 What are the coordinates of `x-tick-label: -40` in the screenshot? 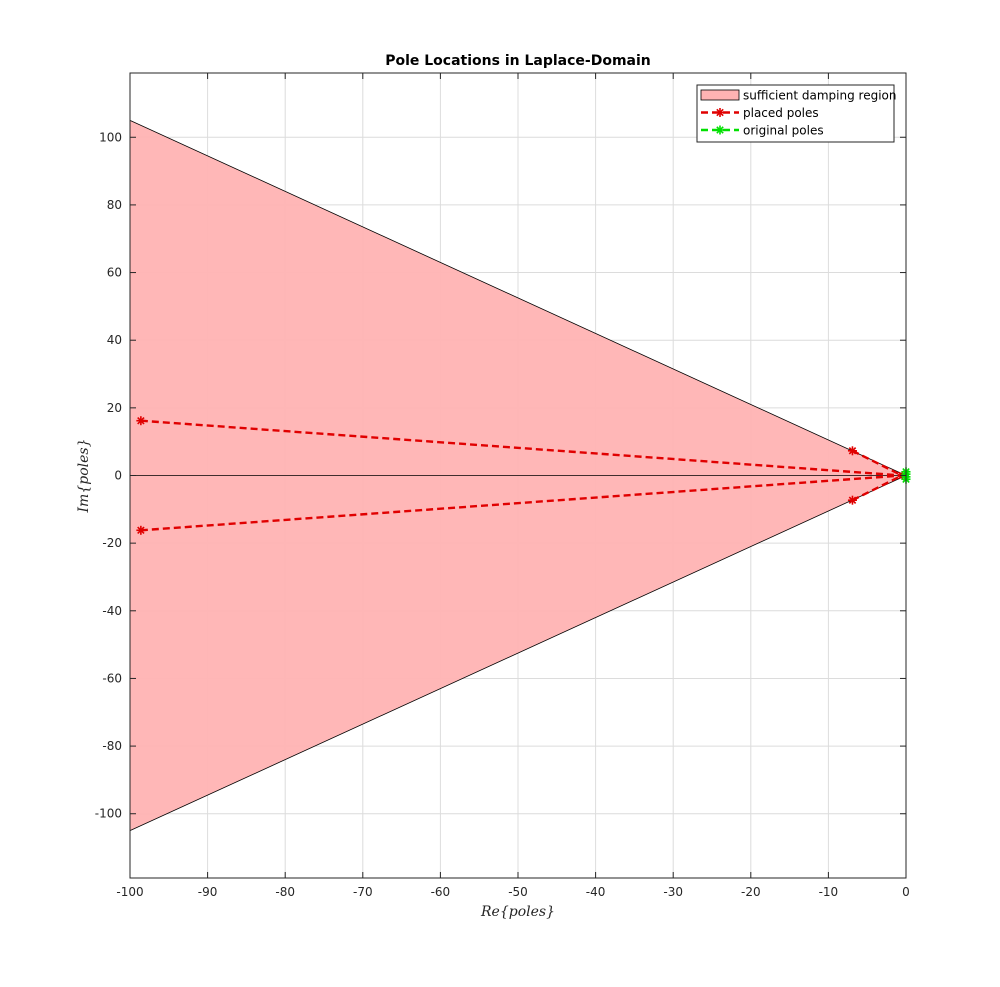 It's located at (596, 892).